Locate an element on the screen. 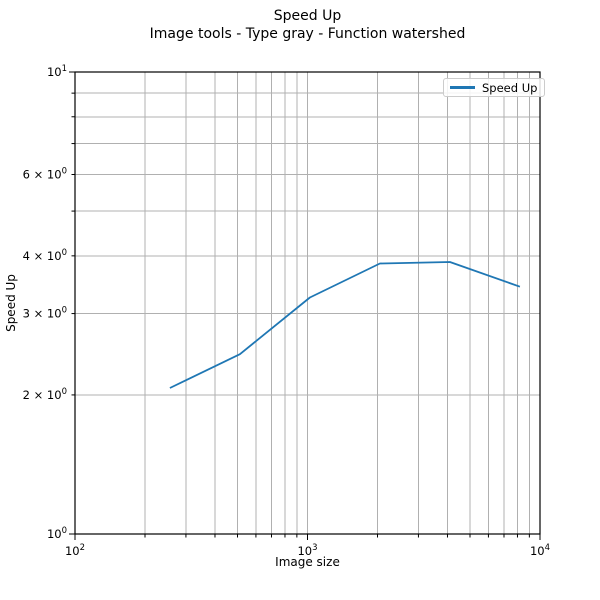  y-tick-label: 3 × 100 is located at coordinates (45, 313).